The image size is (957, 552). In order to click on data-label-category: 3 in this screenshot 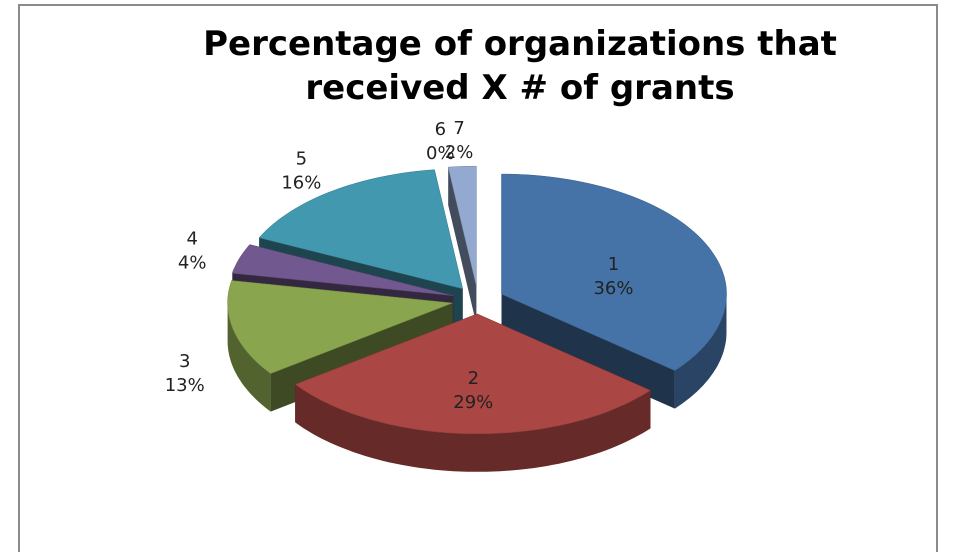, I will do `click(184, 361)`.